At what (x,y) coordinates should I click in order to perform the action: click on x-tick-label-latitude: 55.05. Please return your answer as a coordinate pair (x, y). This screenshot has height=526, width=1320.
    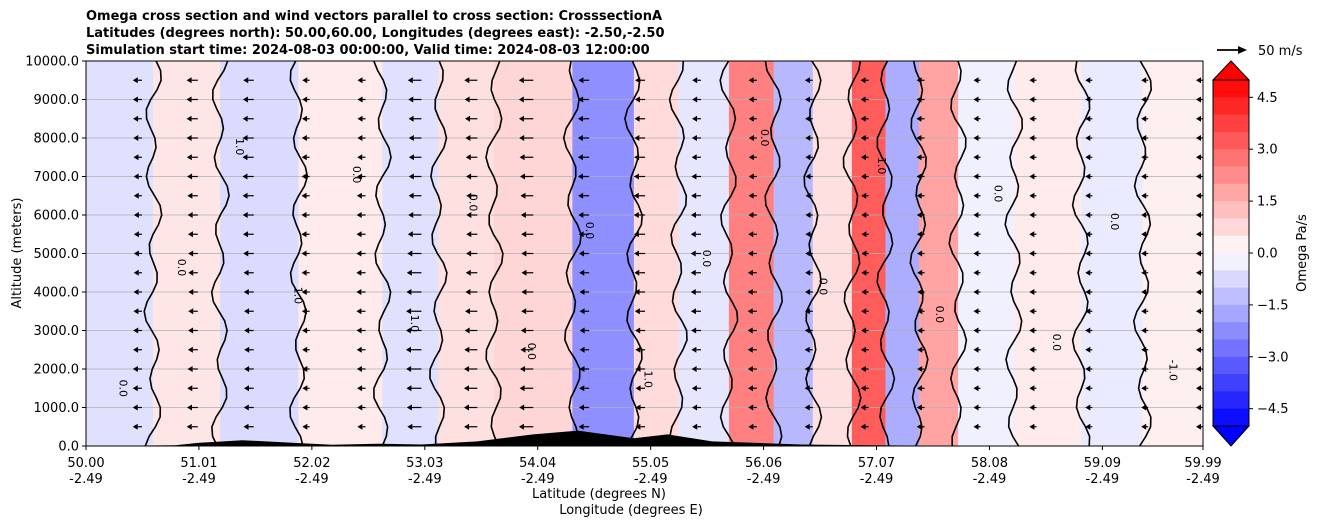
    Looking at the image, I should click on (650, 463).